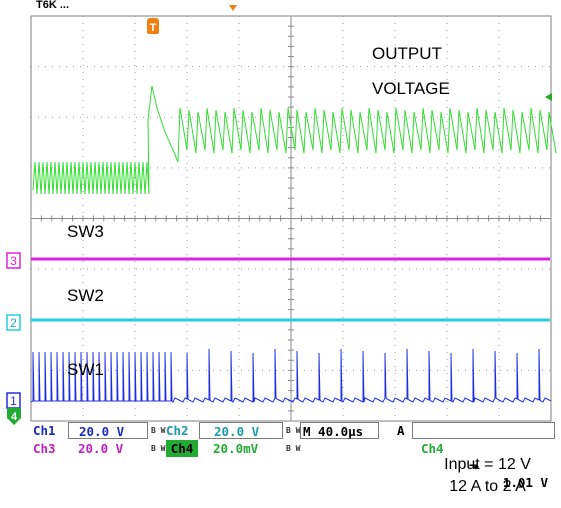 This screenshot has width=561, height=508. I want to click on sw2-label: SW2, so click(85, 295).